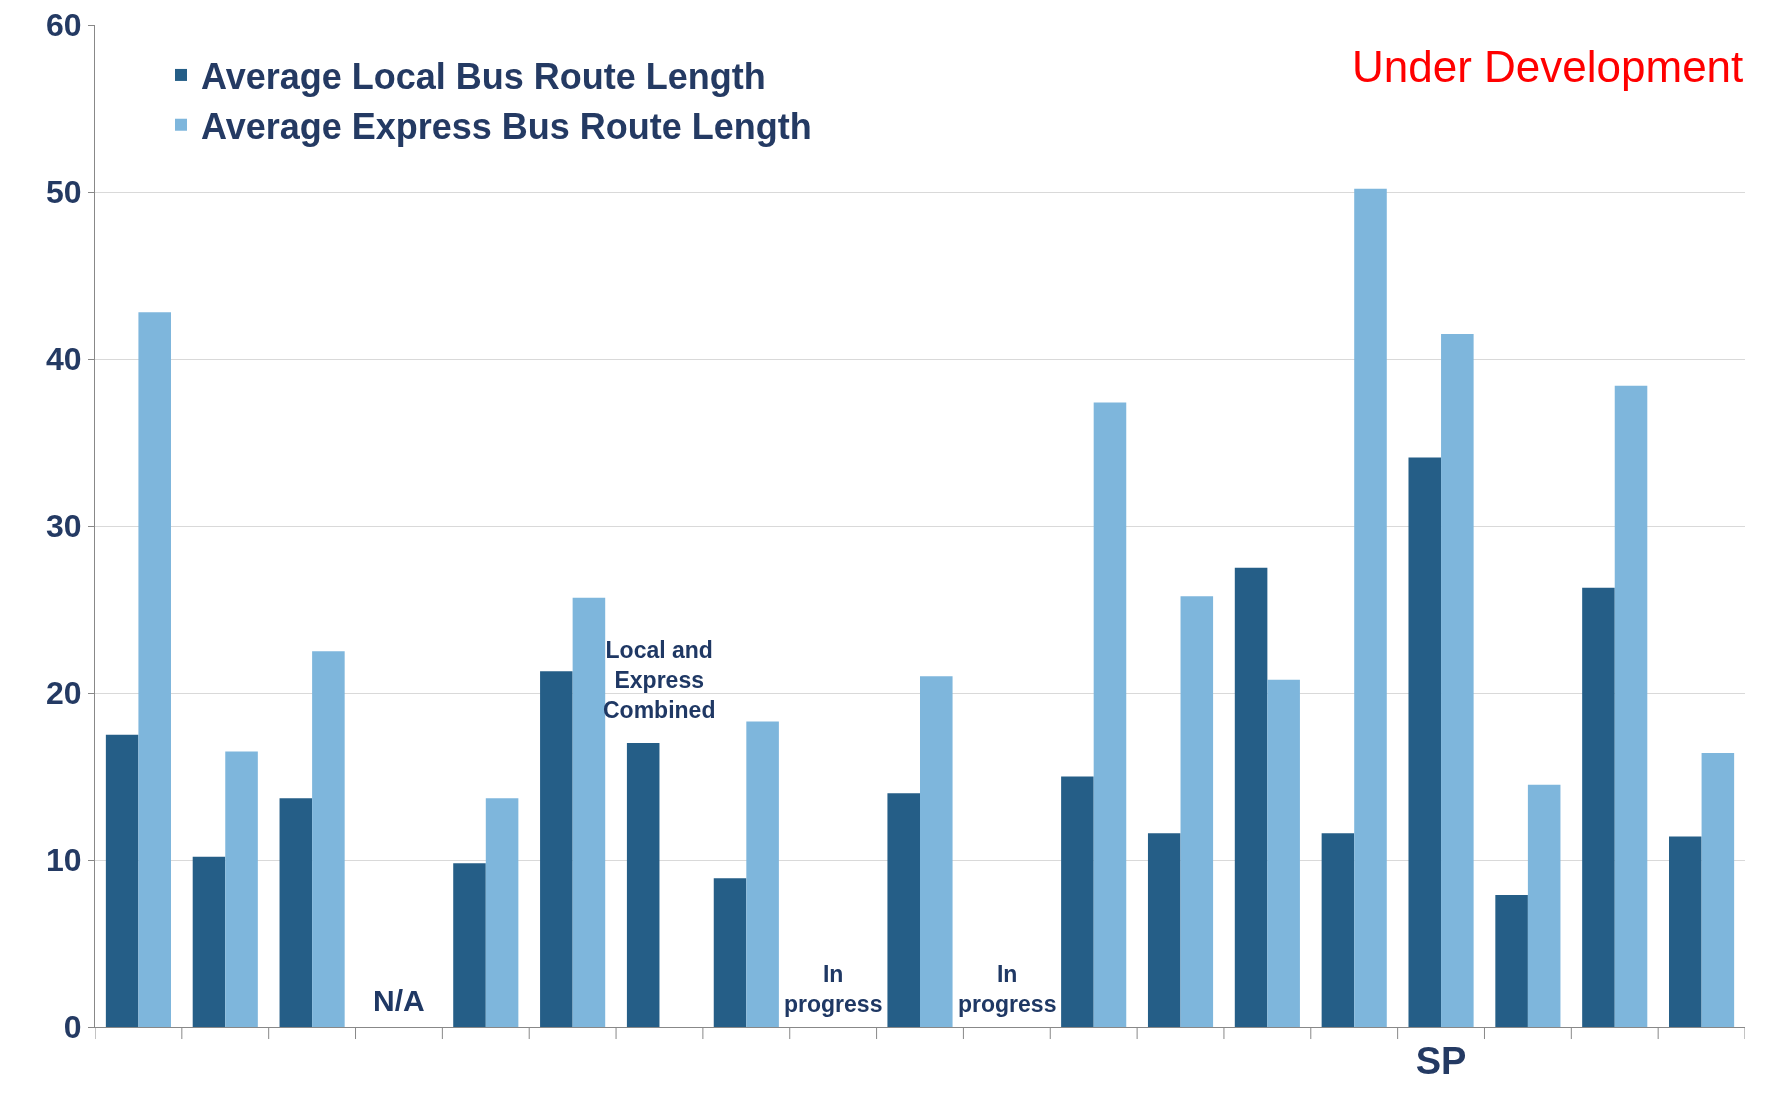 This screenshot has height=1107, width=1765. I want to click on y-tick-label: 20, so click(64, 693).